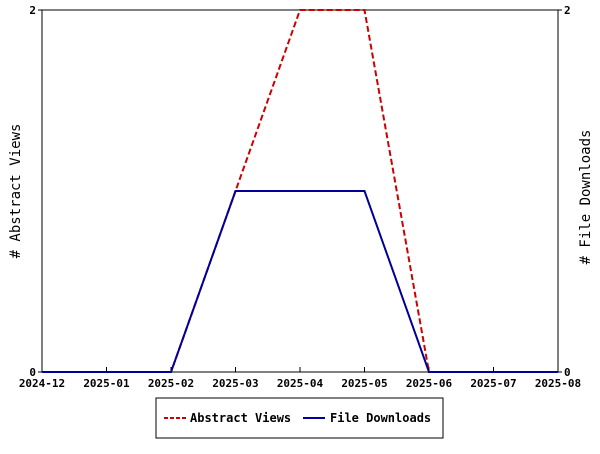 This screenshot has height=454, width=600. What do you see at coordinates (32, 10) in the screenshot?
I see `left-y-tick-label: 2` at bounding box center [32, 10].